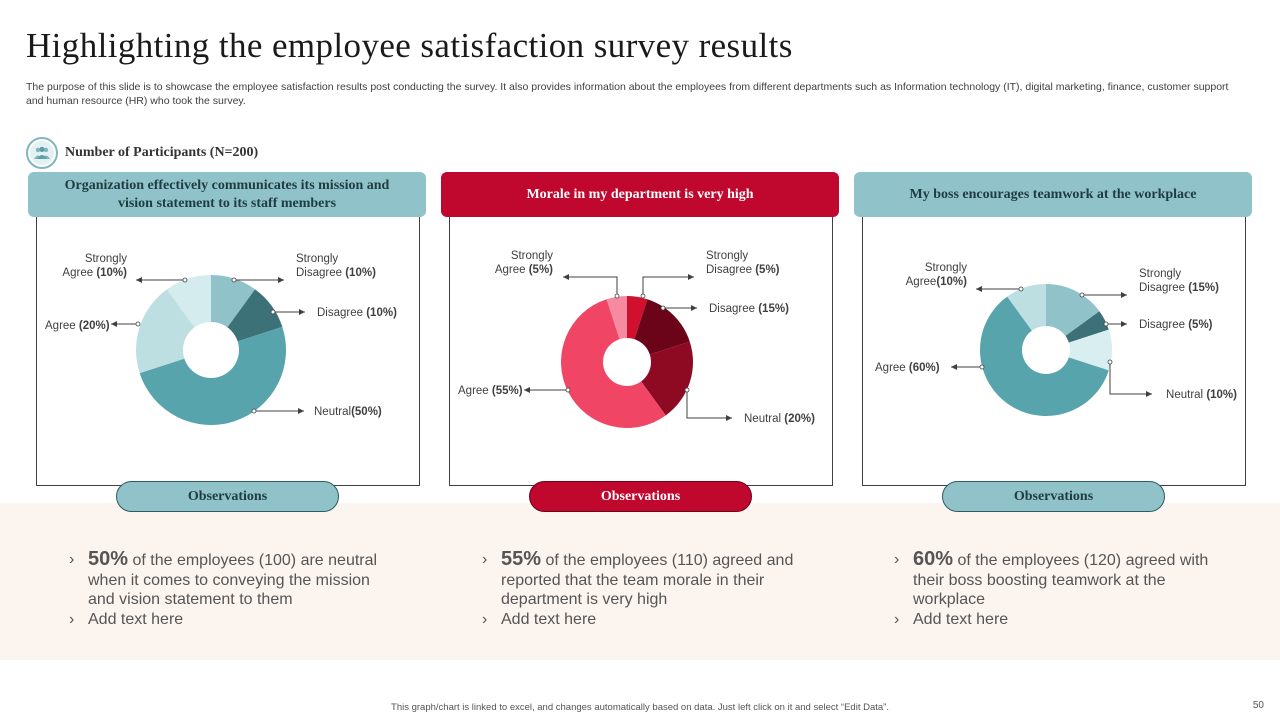  Describe the element at coordinates (348, 412) in the screenshot. I see `slice-label-text: Neutral(50%)` at that location.